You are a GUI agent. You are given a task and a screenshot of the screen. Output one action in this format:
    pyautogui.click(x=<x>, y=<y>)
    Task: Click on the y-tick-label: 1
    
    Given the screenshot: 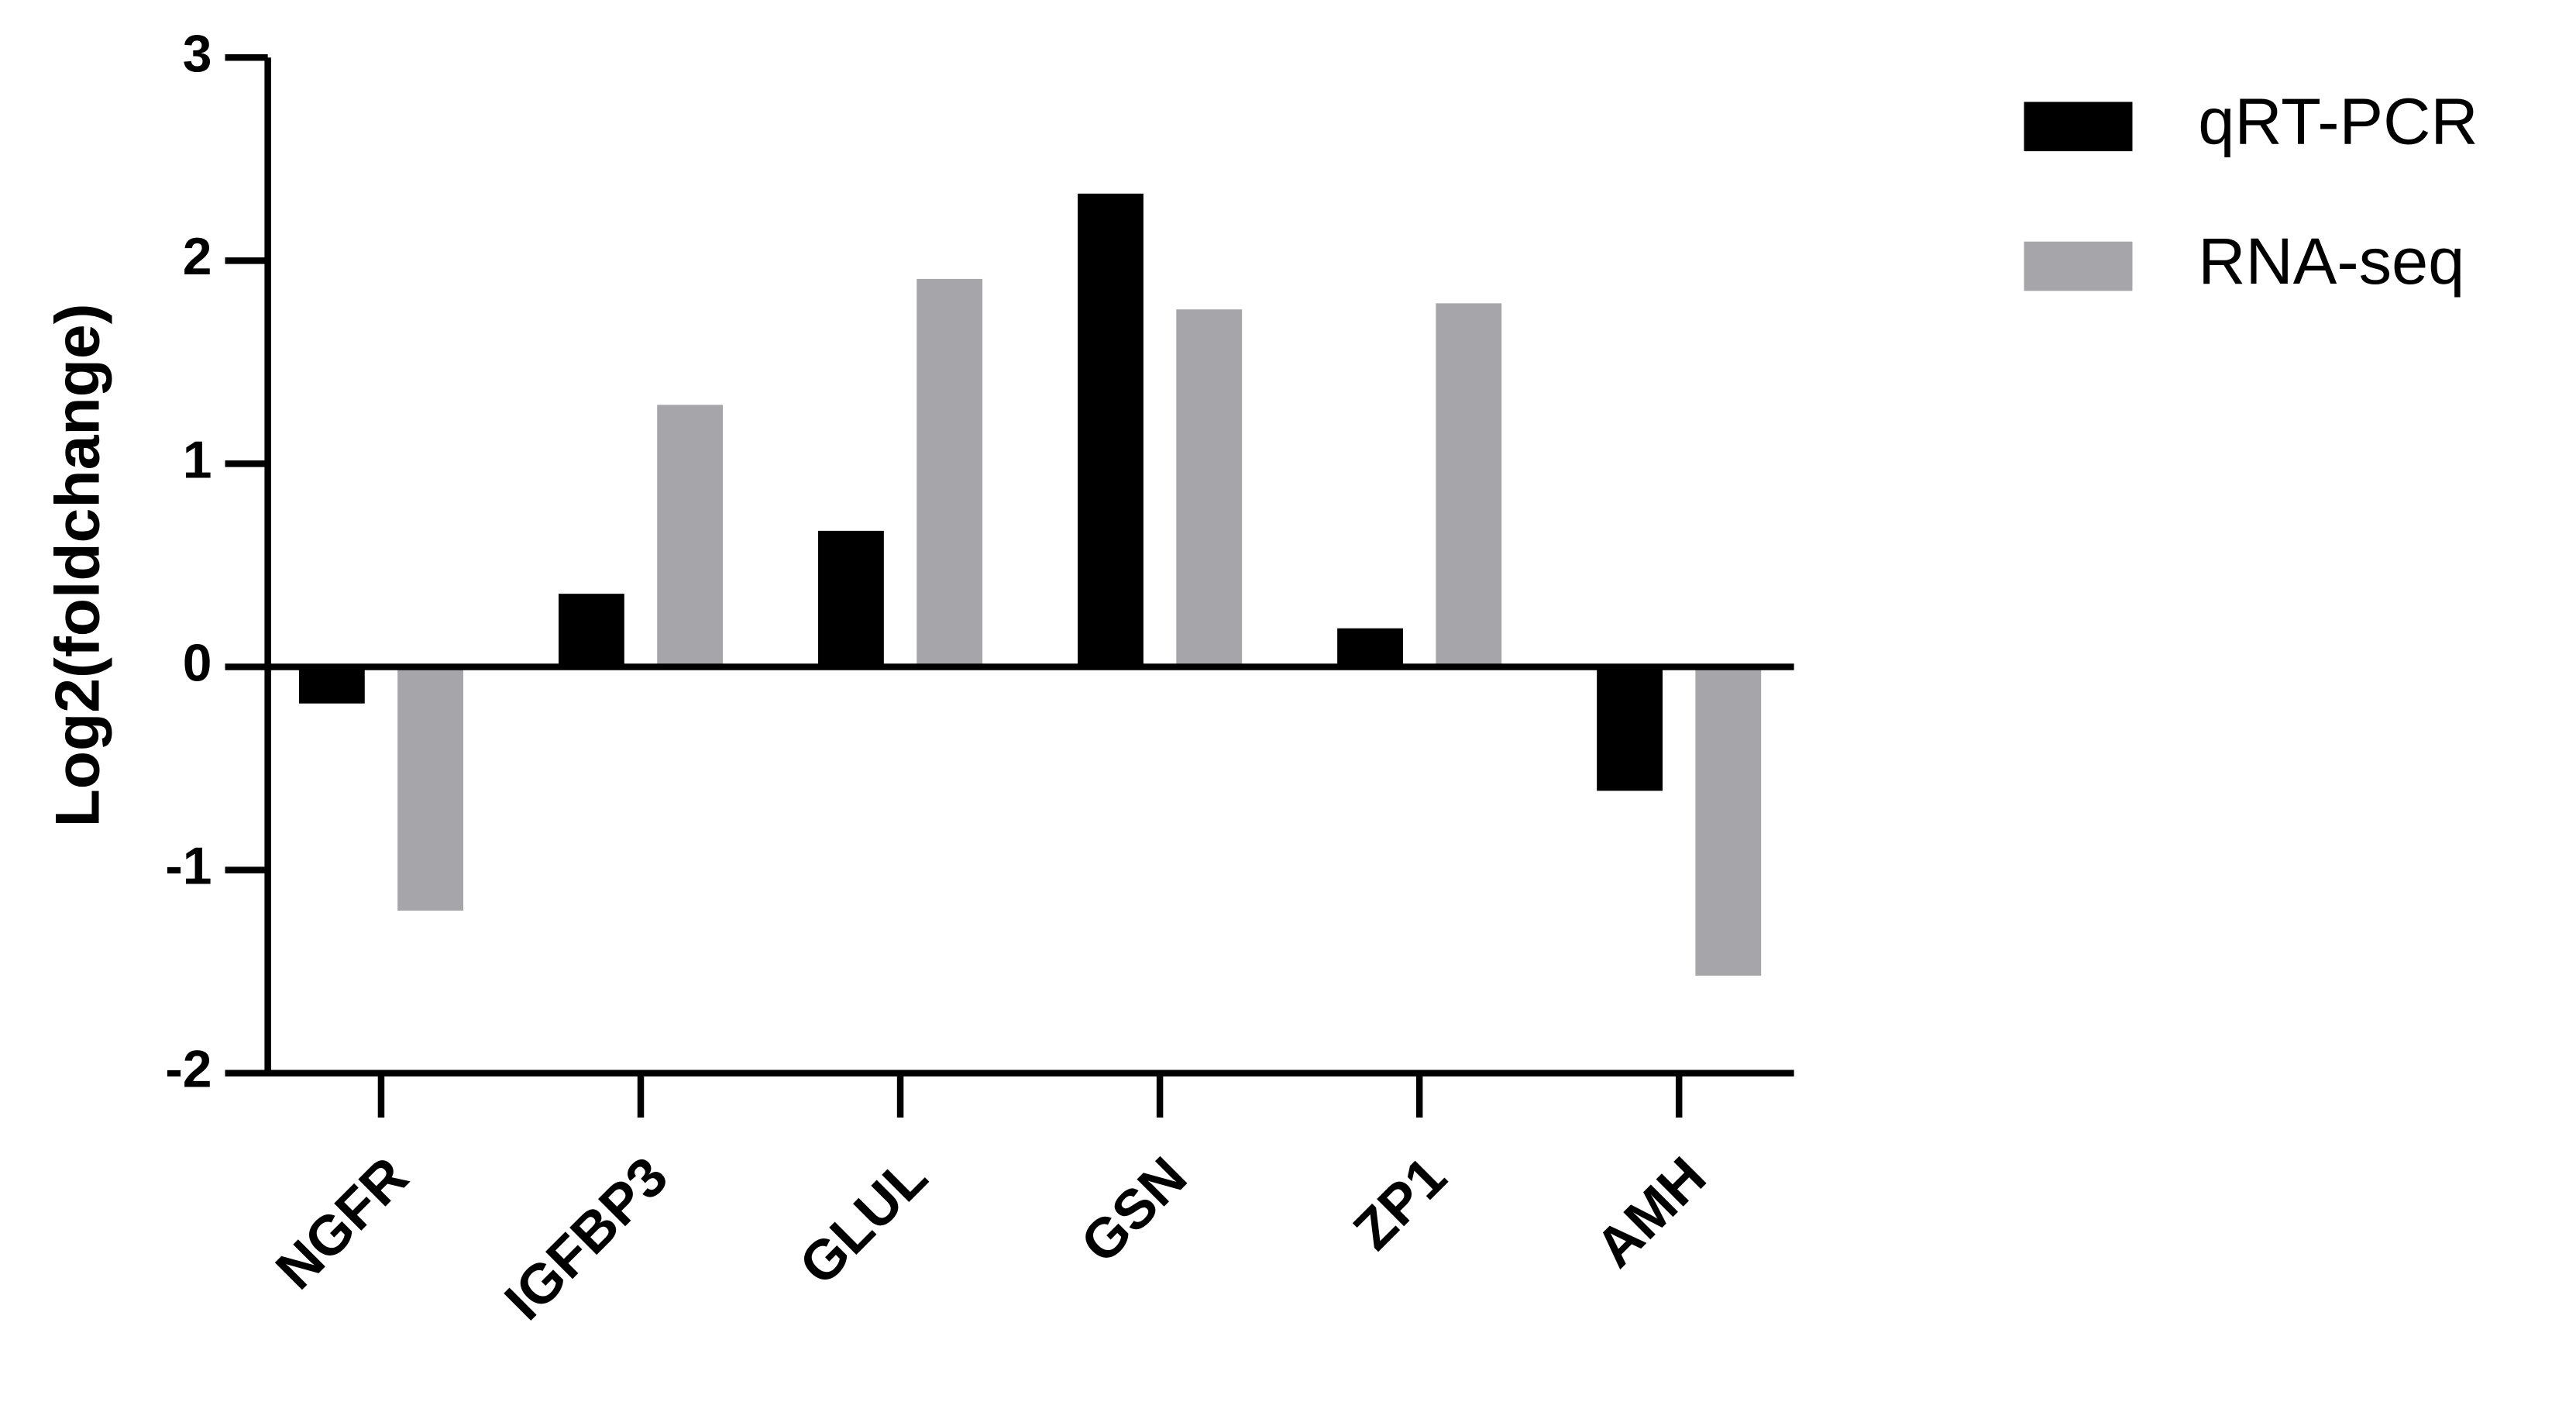 What is the action you would take?
    pyautogui.click(x=197, y=460)
    